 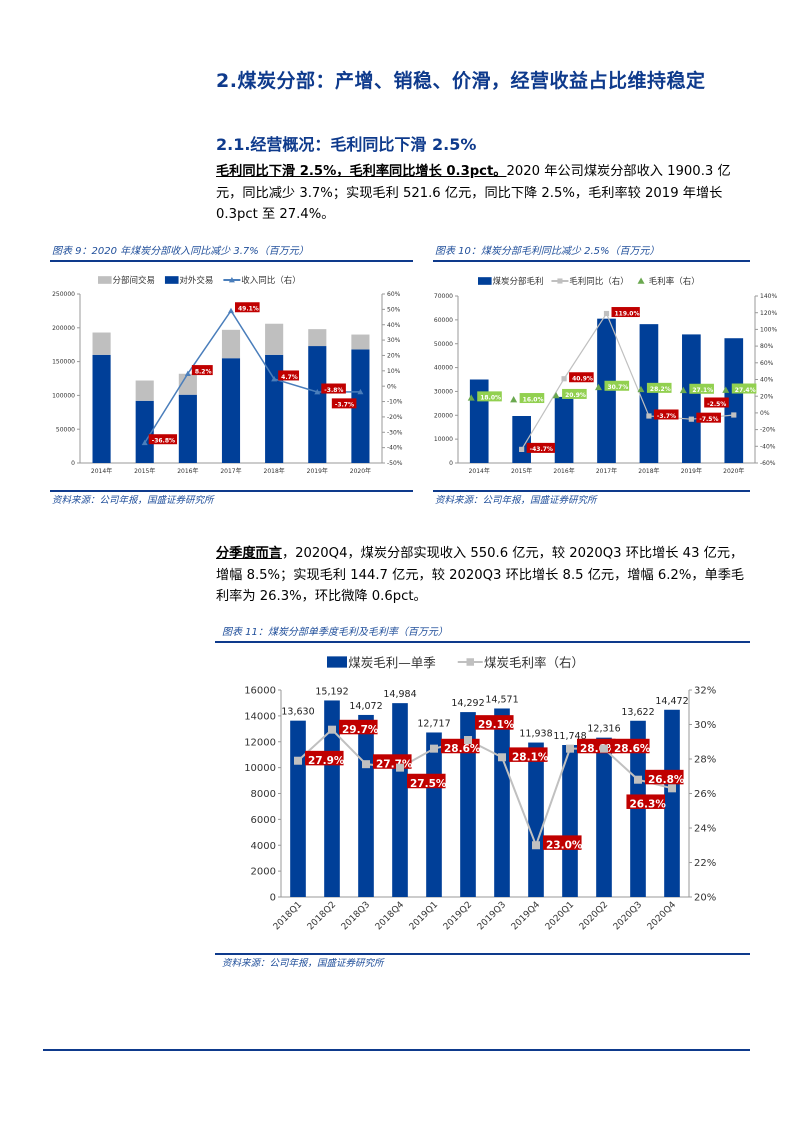 What do you see at coordinates (392, 662) in the screenshot?
I see `legend-label: 煤炭毛利—单季` at bounding box center [392, 662].